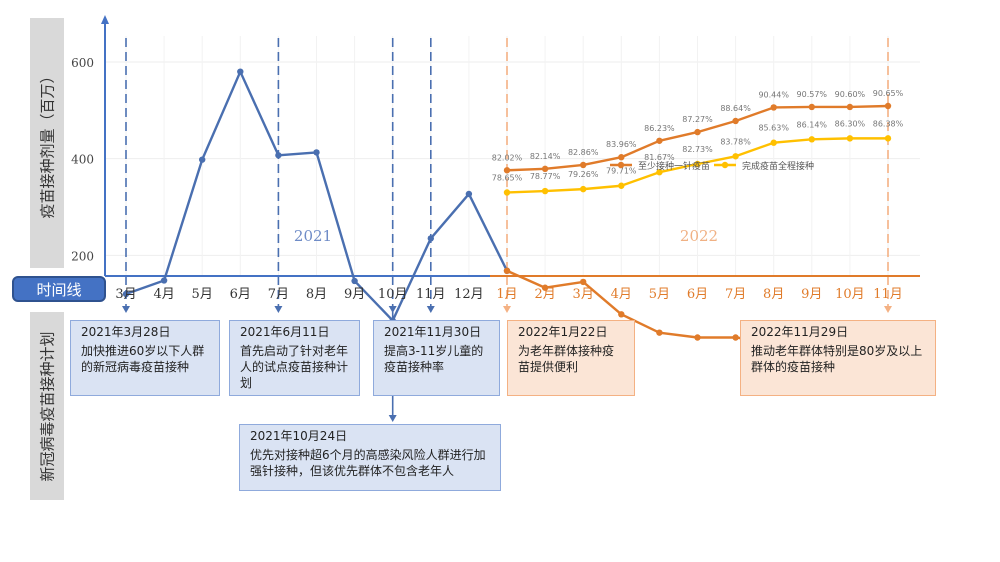 This screenshot has height=562, width=1000. Describe the element at coordinates (583, 152) in the screenshot. I see `percent-label: 82.86%` at that location.